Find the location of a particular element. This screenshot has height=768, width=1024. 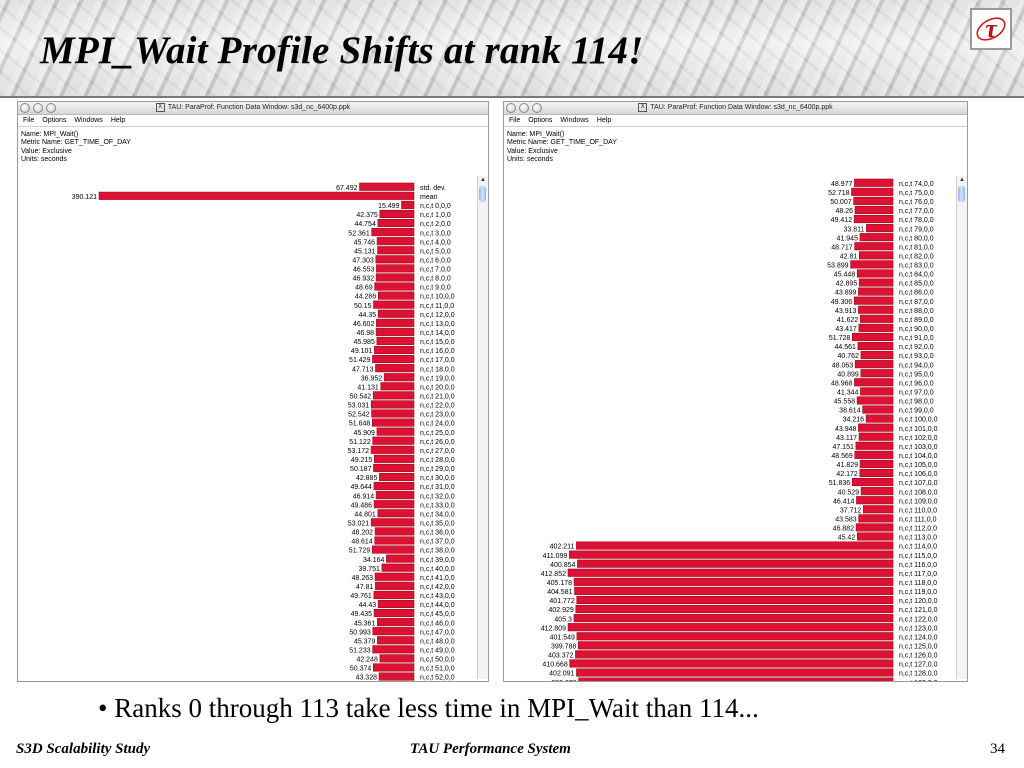

menu-file: File is located at coordinates (29, 120).